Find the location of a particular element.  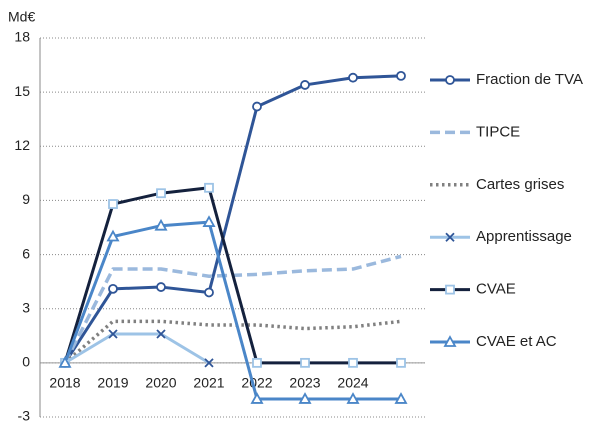

legend-label: Fraction de TVA is located at coordinates (529, 79).